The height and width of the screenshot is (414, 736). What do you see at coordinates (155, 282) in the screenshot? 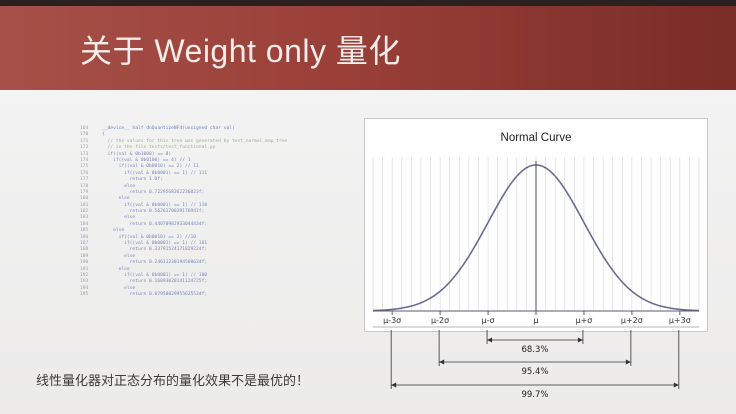
I see `code-line-text: return 0.16093020141124725f;` at bounding box center [155, 282].